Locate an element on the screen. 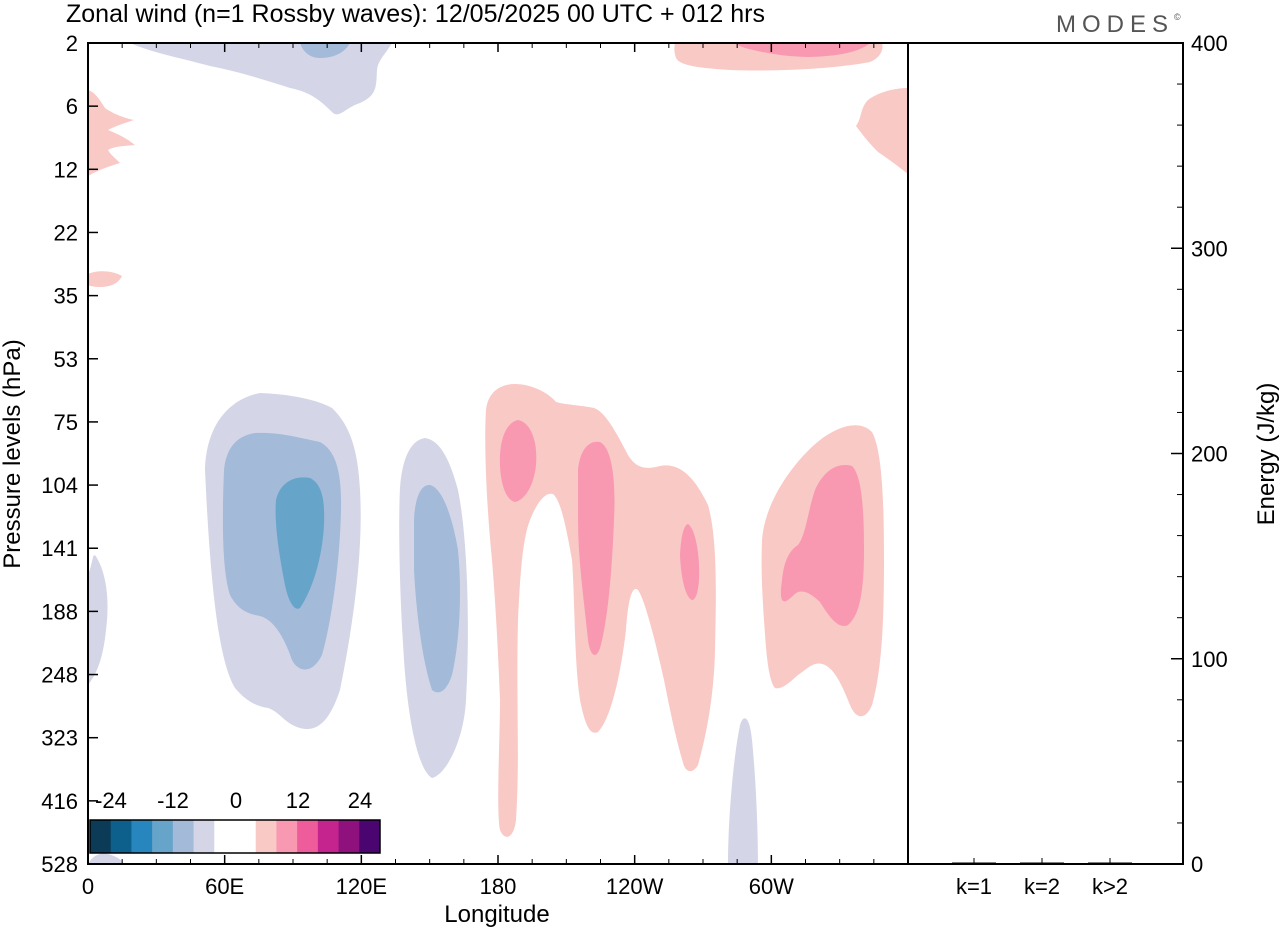 This screenshot has height=930, width=1280. colorbar-label: -24 is located at coordinates (111, 800).